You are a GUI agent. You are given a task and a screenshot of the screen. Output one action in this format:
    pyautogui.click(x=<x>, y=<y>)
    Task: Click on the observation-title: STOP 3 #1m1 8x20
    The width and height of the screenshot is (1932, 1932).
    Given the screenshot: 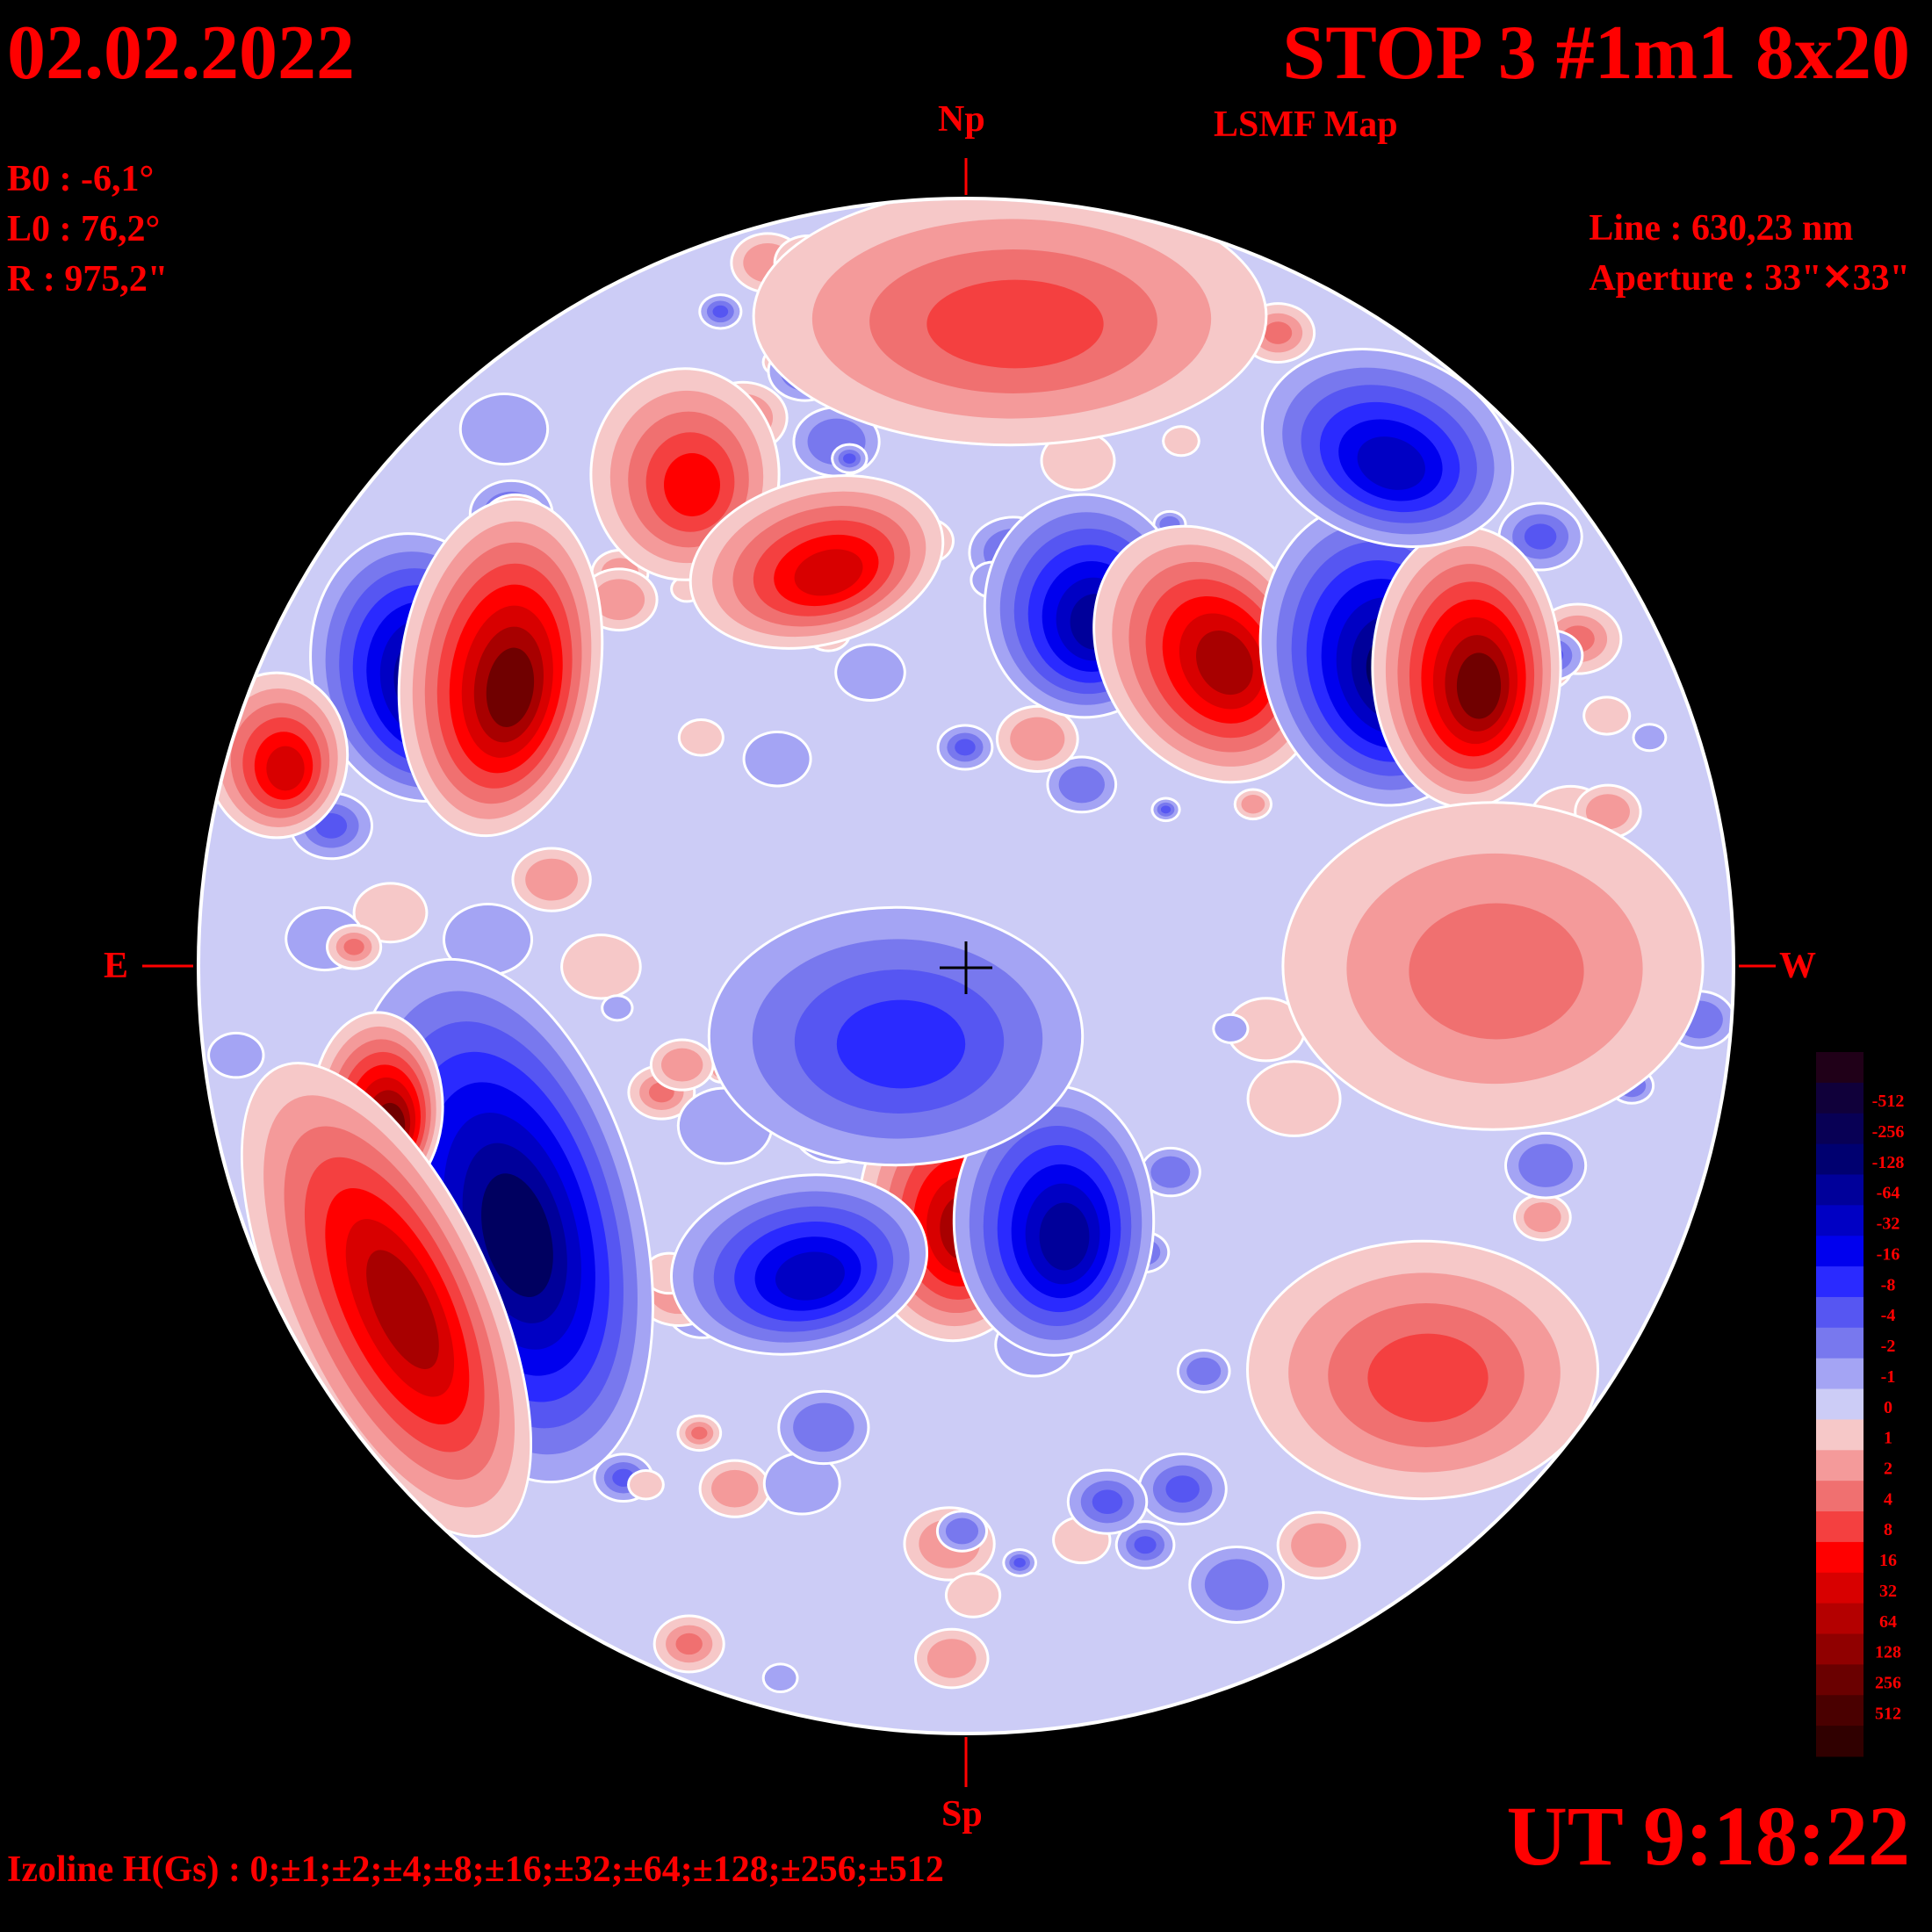 What is the action you would take?
    pyautogui.click(x=1596, y=53)
    